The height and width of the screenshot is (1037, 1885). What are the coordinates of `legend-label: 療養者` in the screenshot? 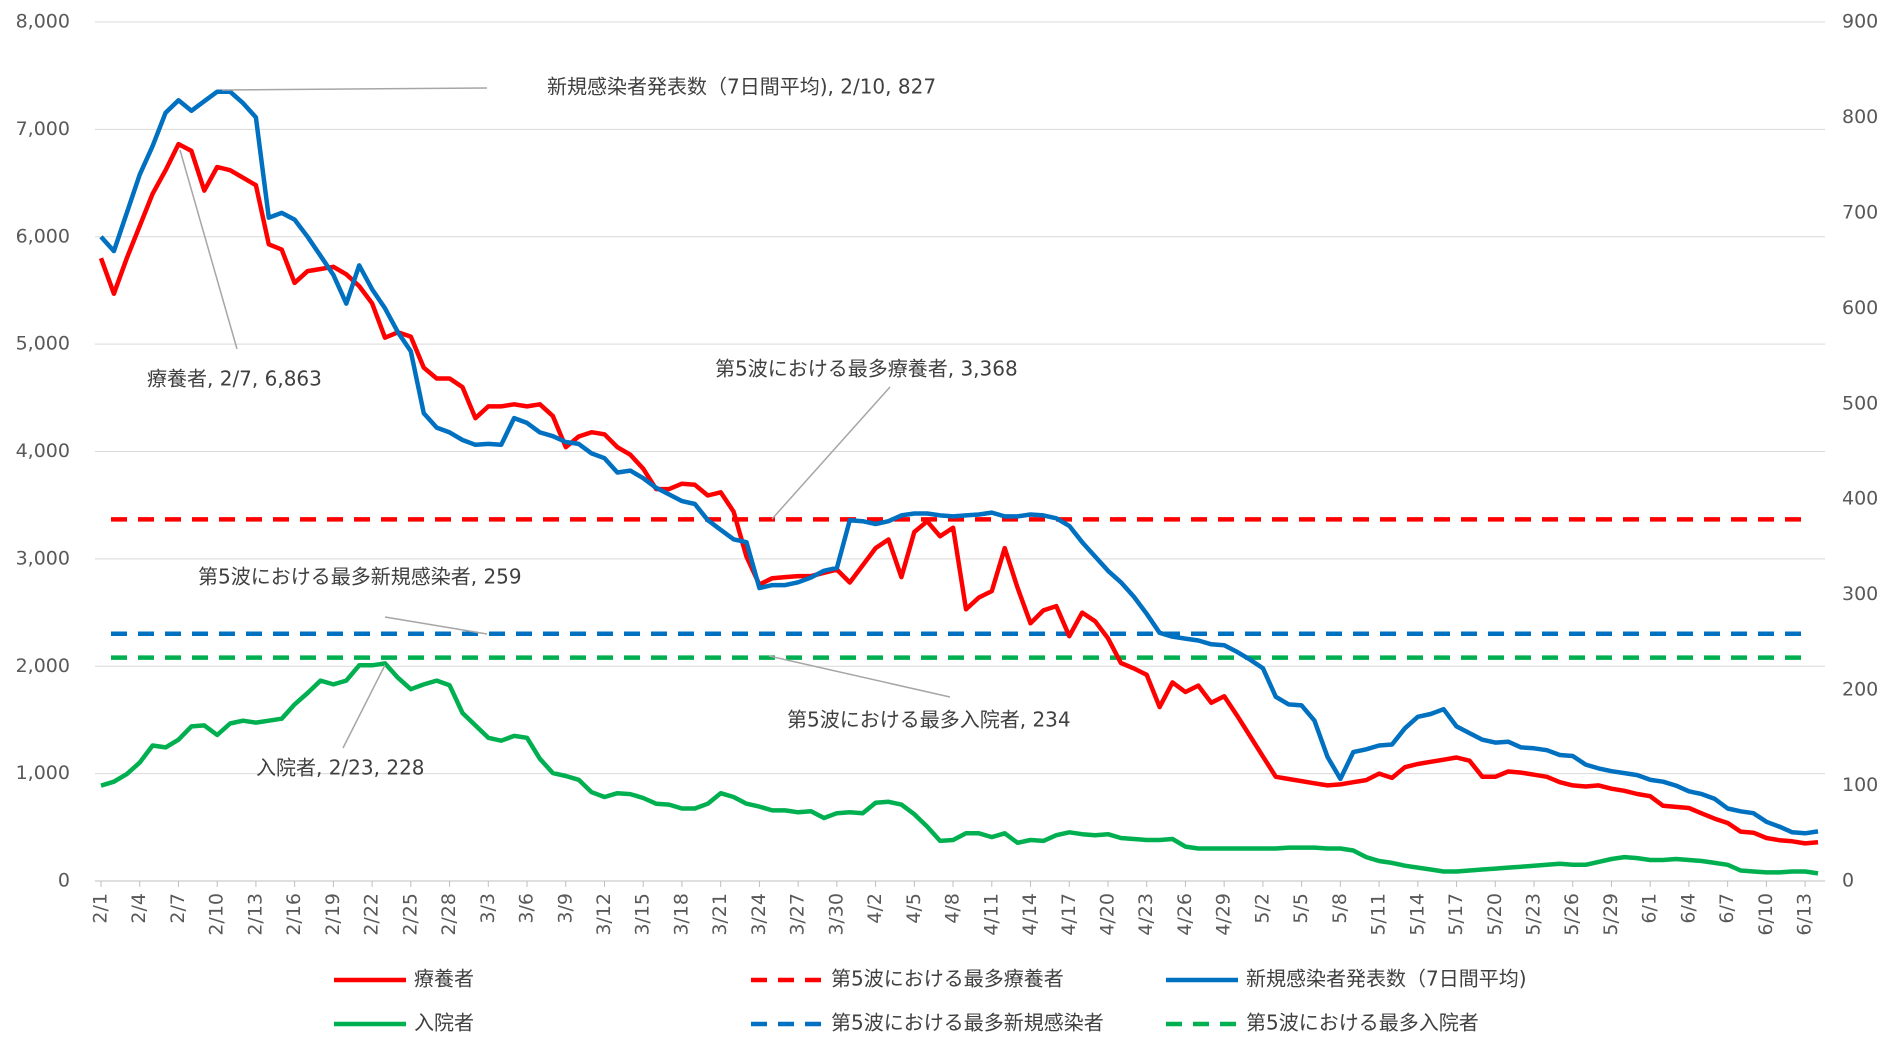 It's located at (444, 979).